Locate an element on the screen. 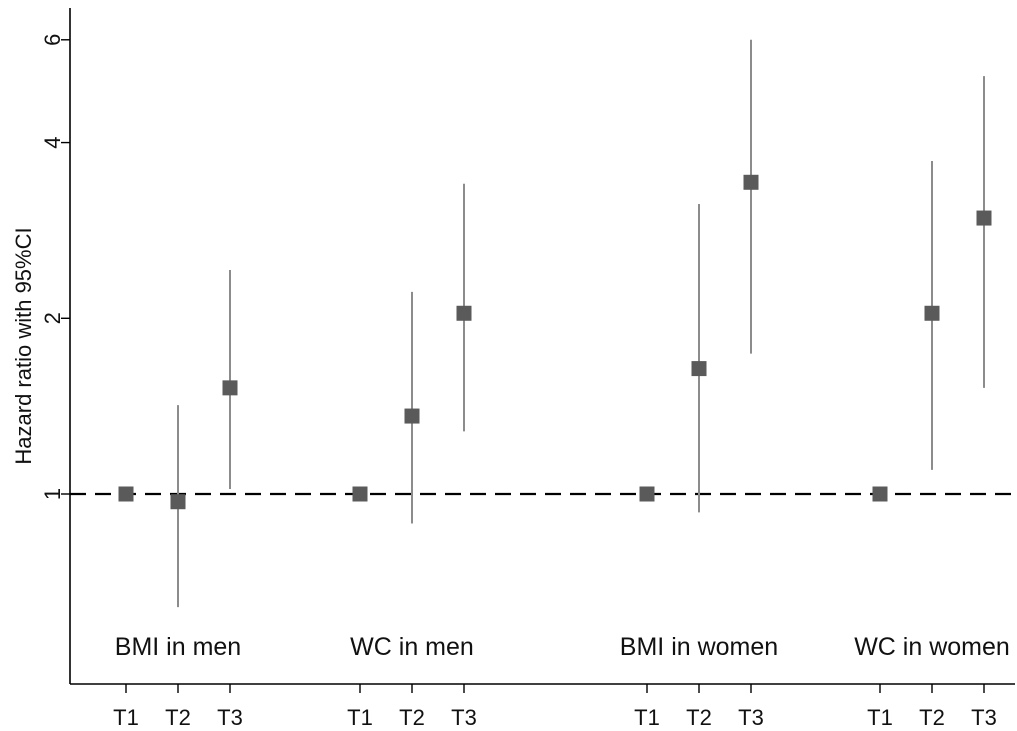 This screenshot has height=731, width=1017. group-label: WC in men is located at coordinates (412, 647).